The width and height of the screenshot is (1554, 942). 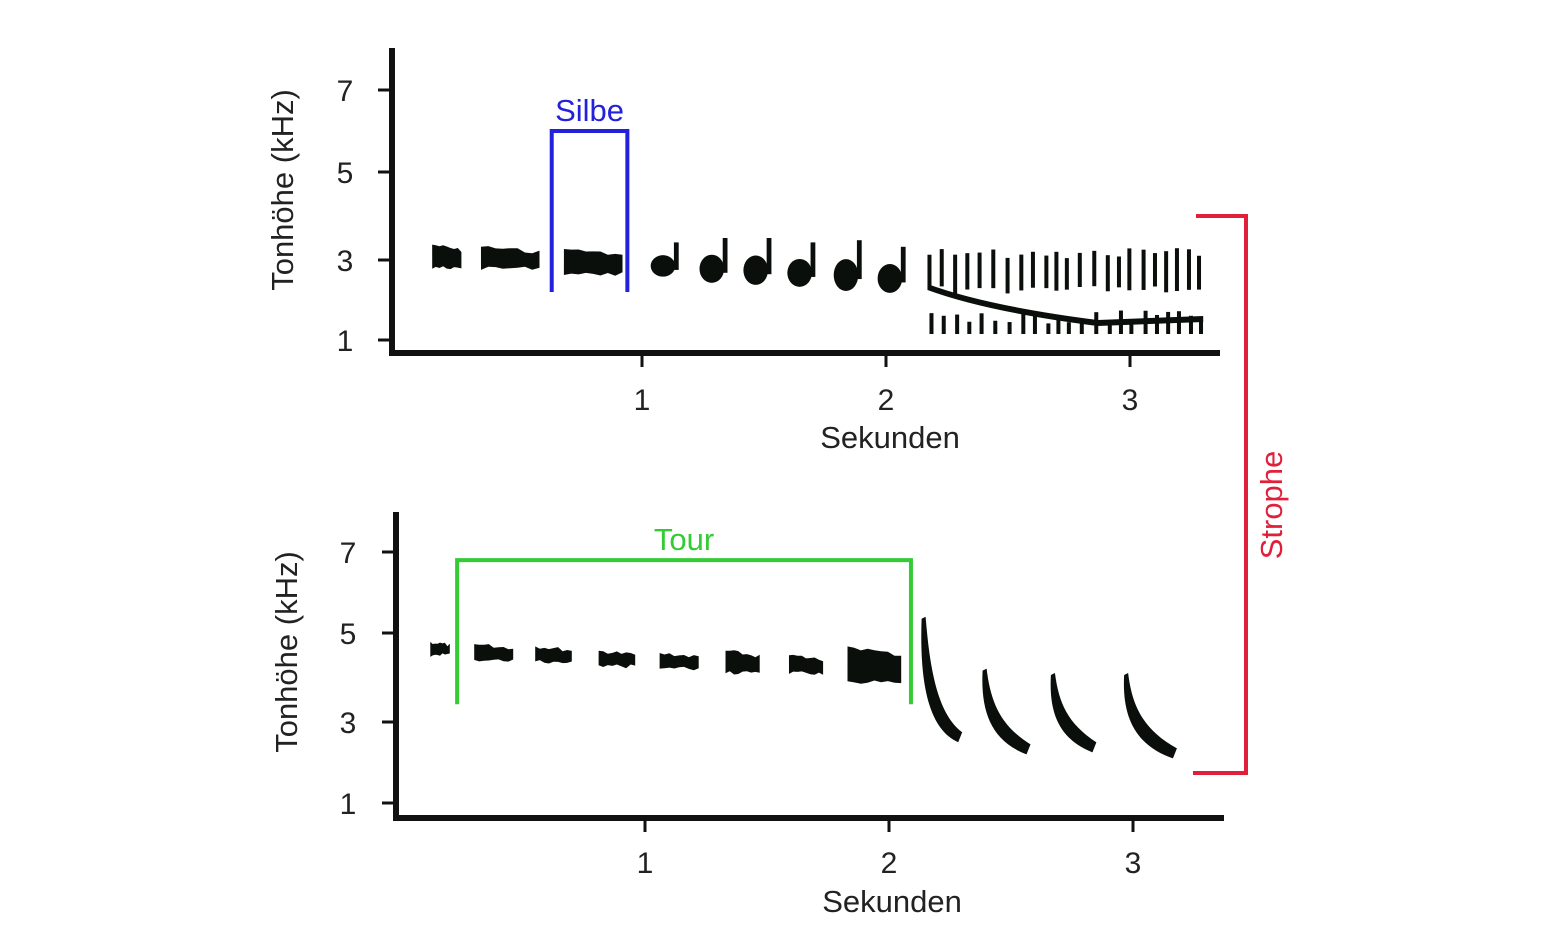 What do you see at coordinates (589, 210) in the screenshot?
I see `silbe-bracket` at bounding box center [589, 210].